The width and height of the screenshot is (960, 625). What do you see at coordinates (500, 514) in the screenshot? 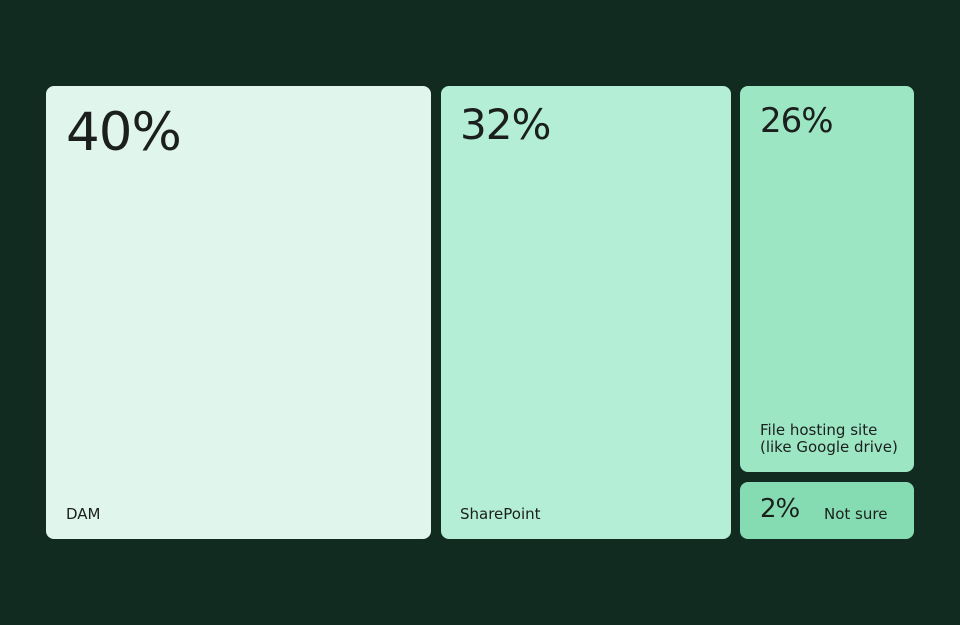
I see `tile-category-label: SharePoint` at bounding box center [500, 514].